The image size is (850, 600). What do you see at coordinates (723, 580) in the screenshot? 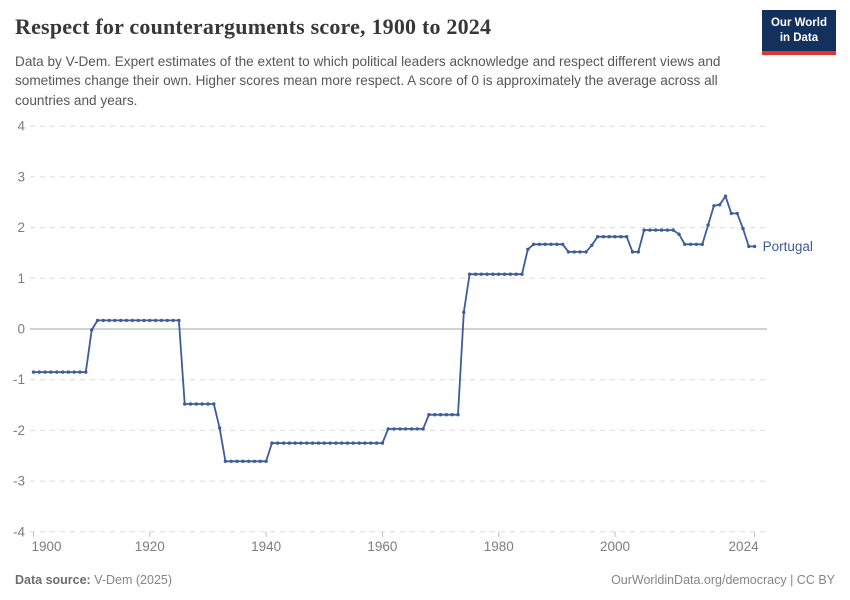
I see `owid-url-link: OurWorldinData.org/democracy | CC BY` at bounding box center [723, 580].